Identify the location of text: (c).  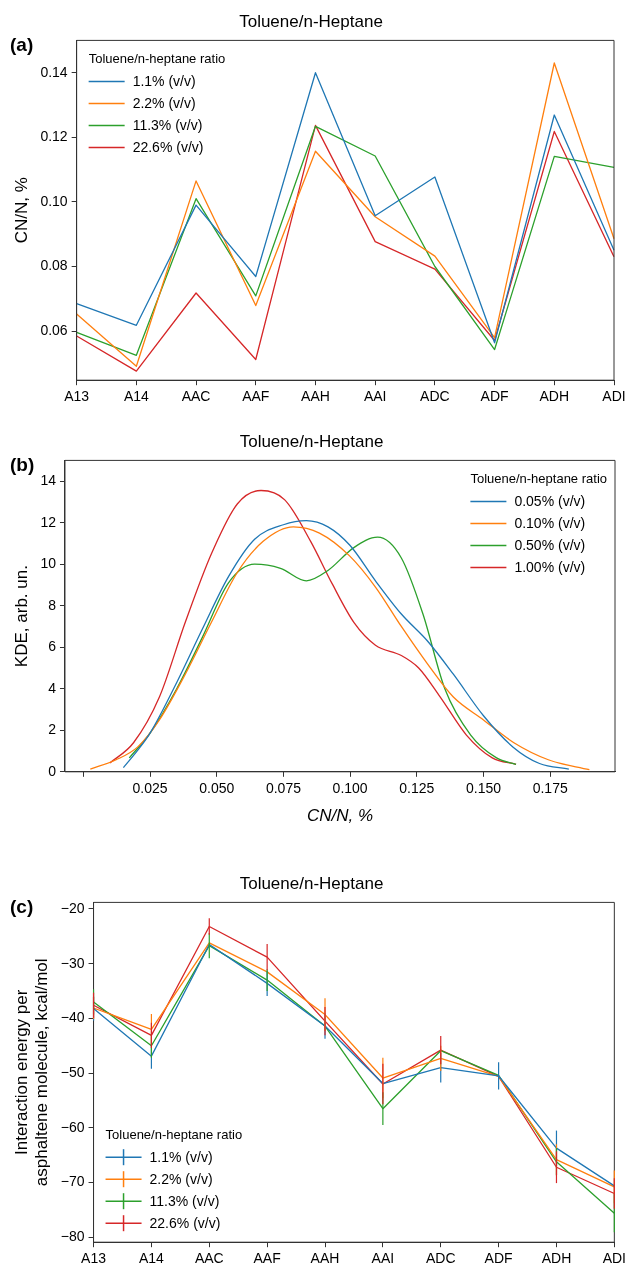
(22, 907).